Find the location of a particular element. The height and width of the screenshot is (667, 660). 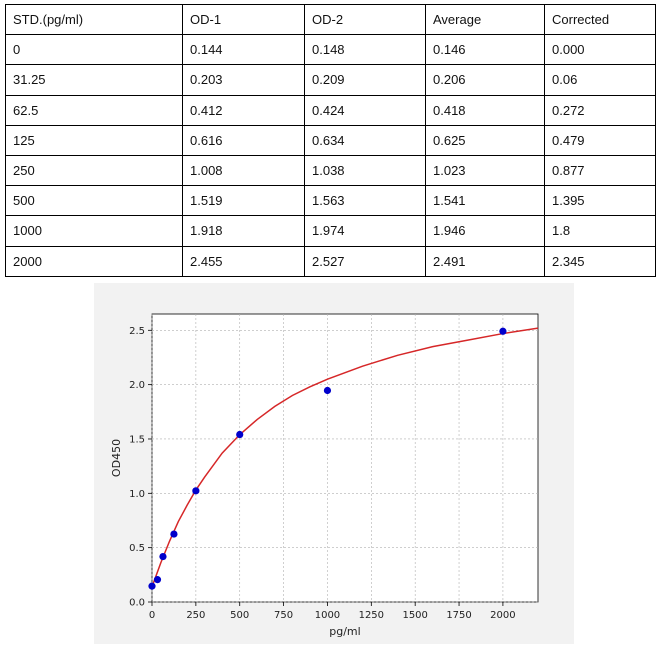

y-tick-label: 1.5 is located at coordinates (137, 439).